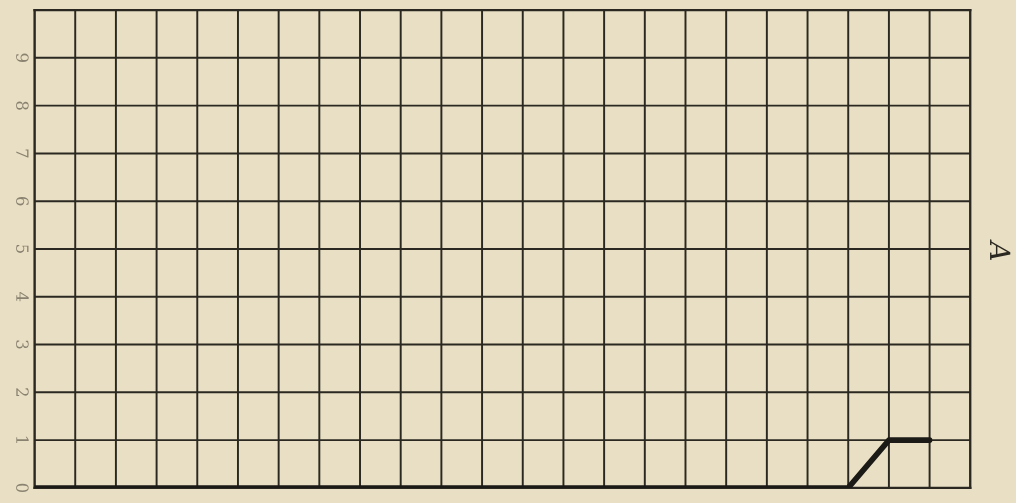  What do you see at coordinates (22, 440) in the screenshot?
I see `y-tick-label: 1` at bounding box center [22, 440].